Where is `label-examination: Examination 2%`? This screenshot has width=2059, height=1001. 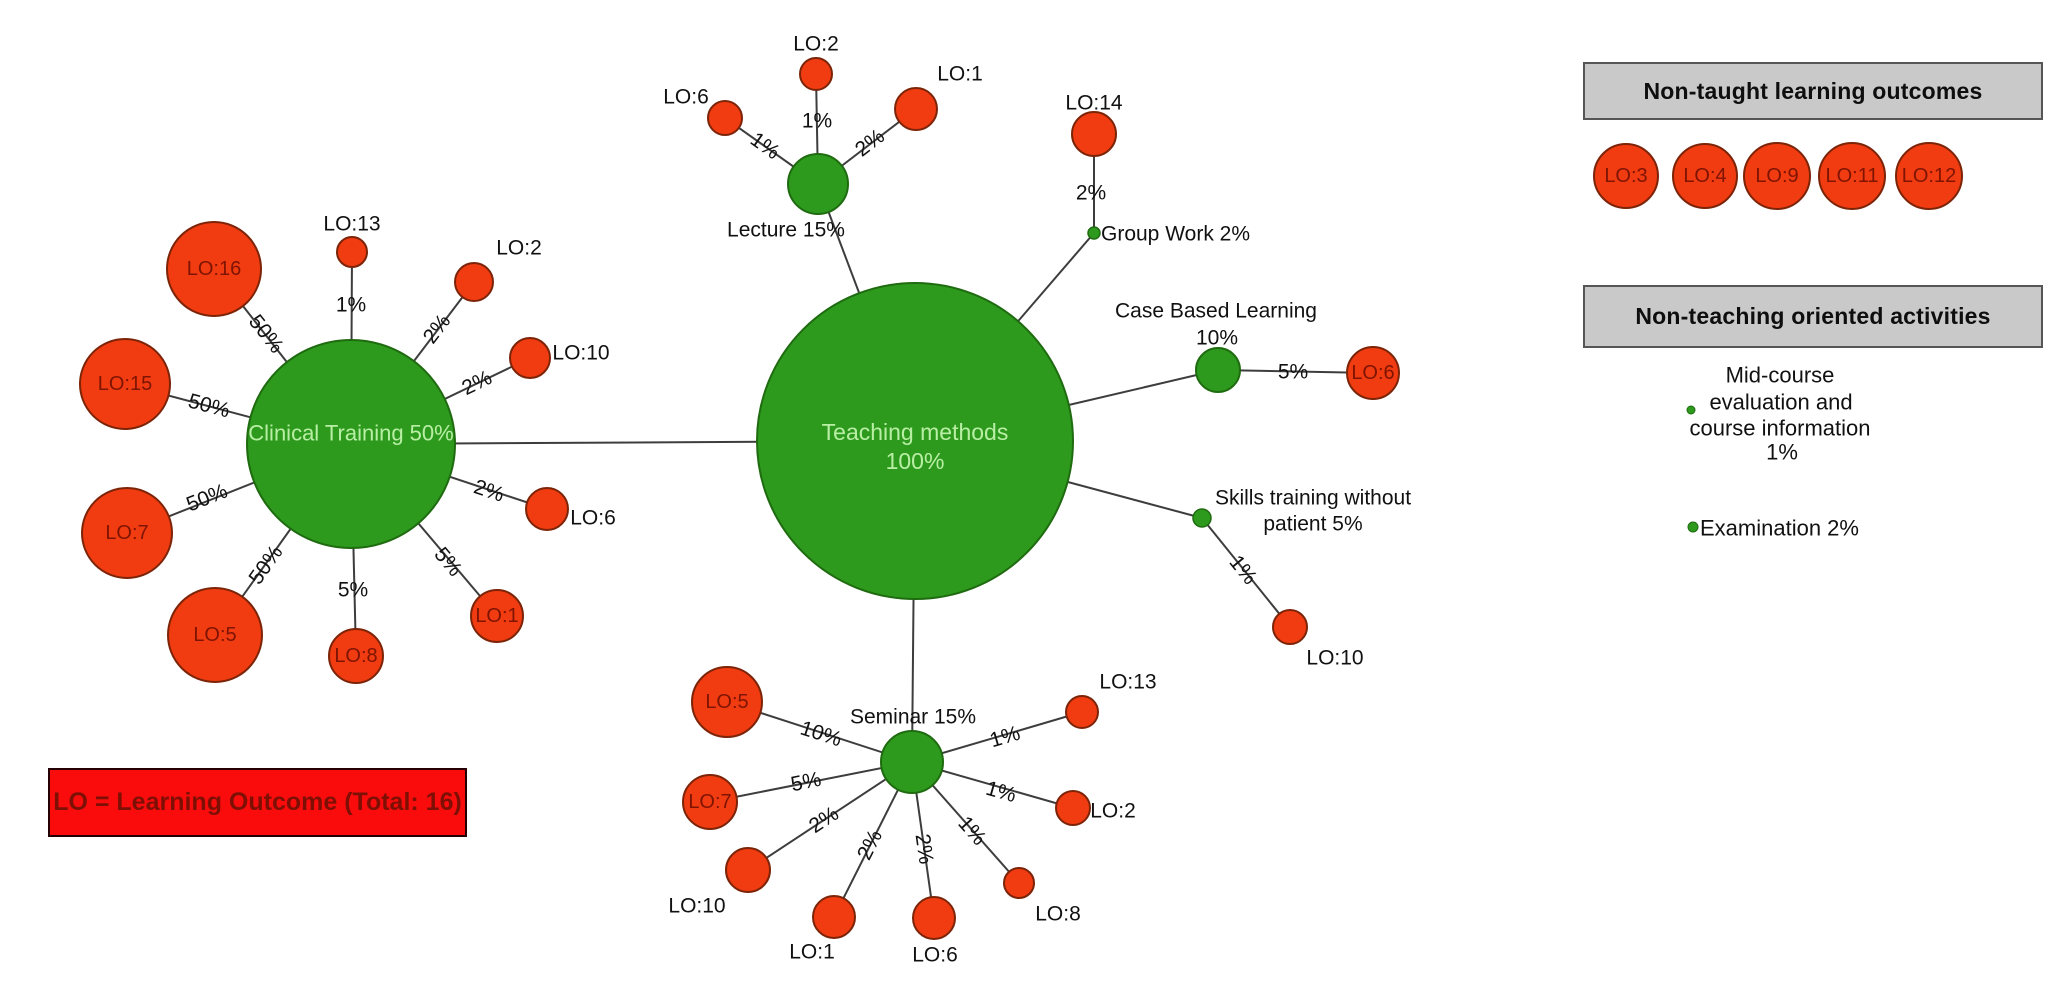
label-examination: Examination 2% is located at coordinates (1779, 528).